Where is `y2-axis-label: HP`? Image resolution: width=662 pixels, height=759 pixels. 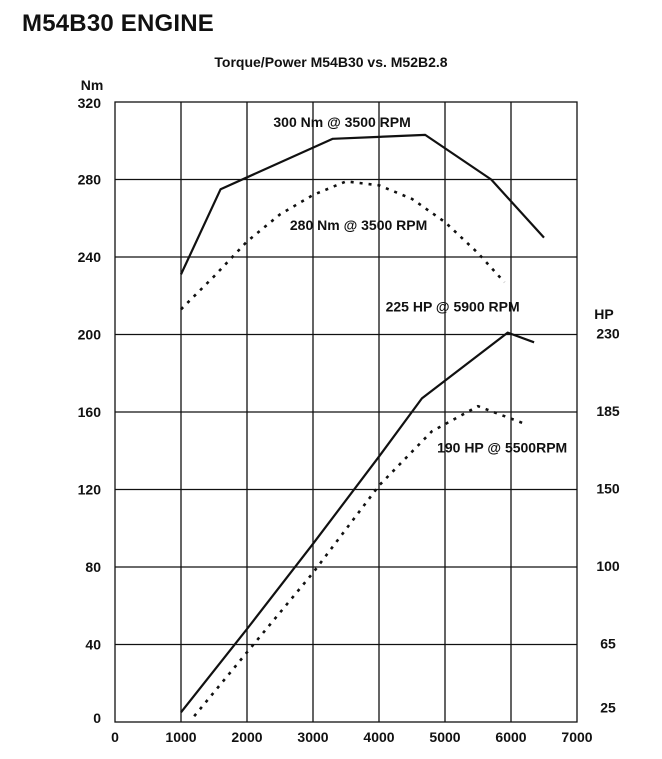 y2-axis-label: HP is located at coordinates (603, 314).